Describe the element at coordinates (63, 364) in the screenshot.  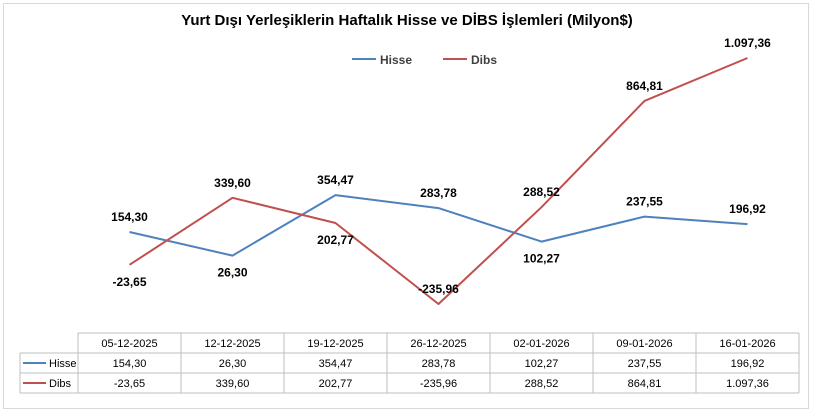
I see `table-series-name-hisse: Hisse` at that location.